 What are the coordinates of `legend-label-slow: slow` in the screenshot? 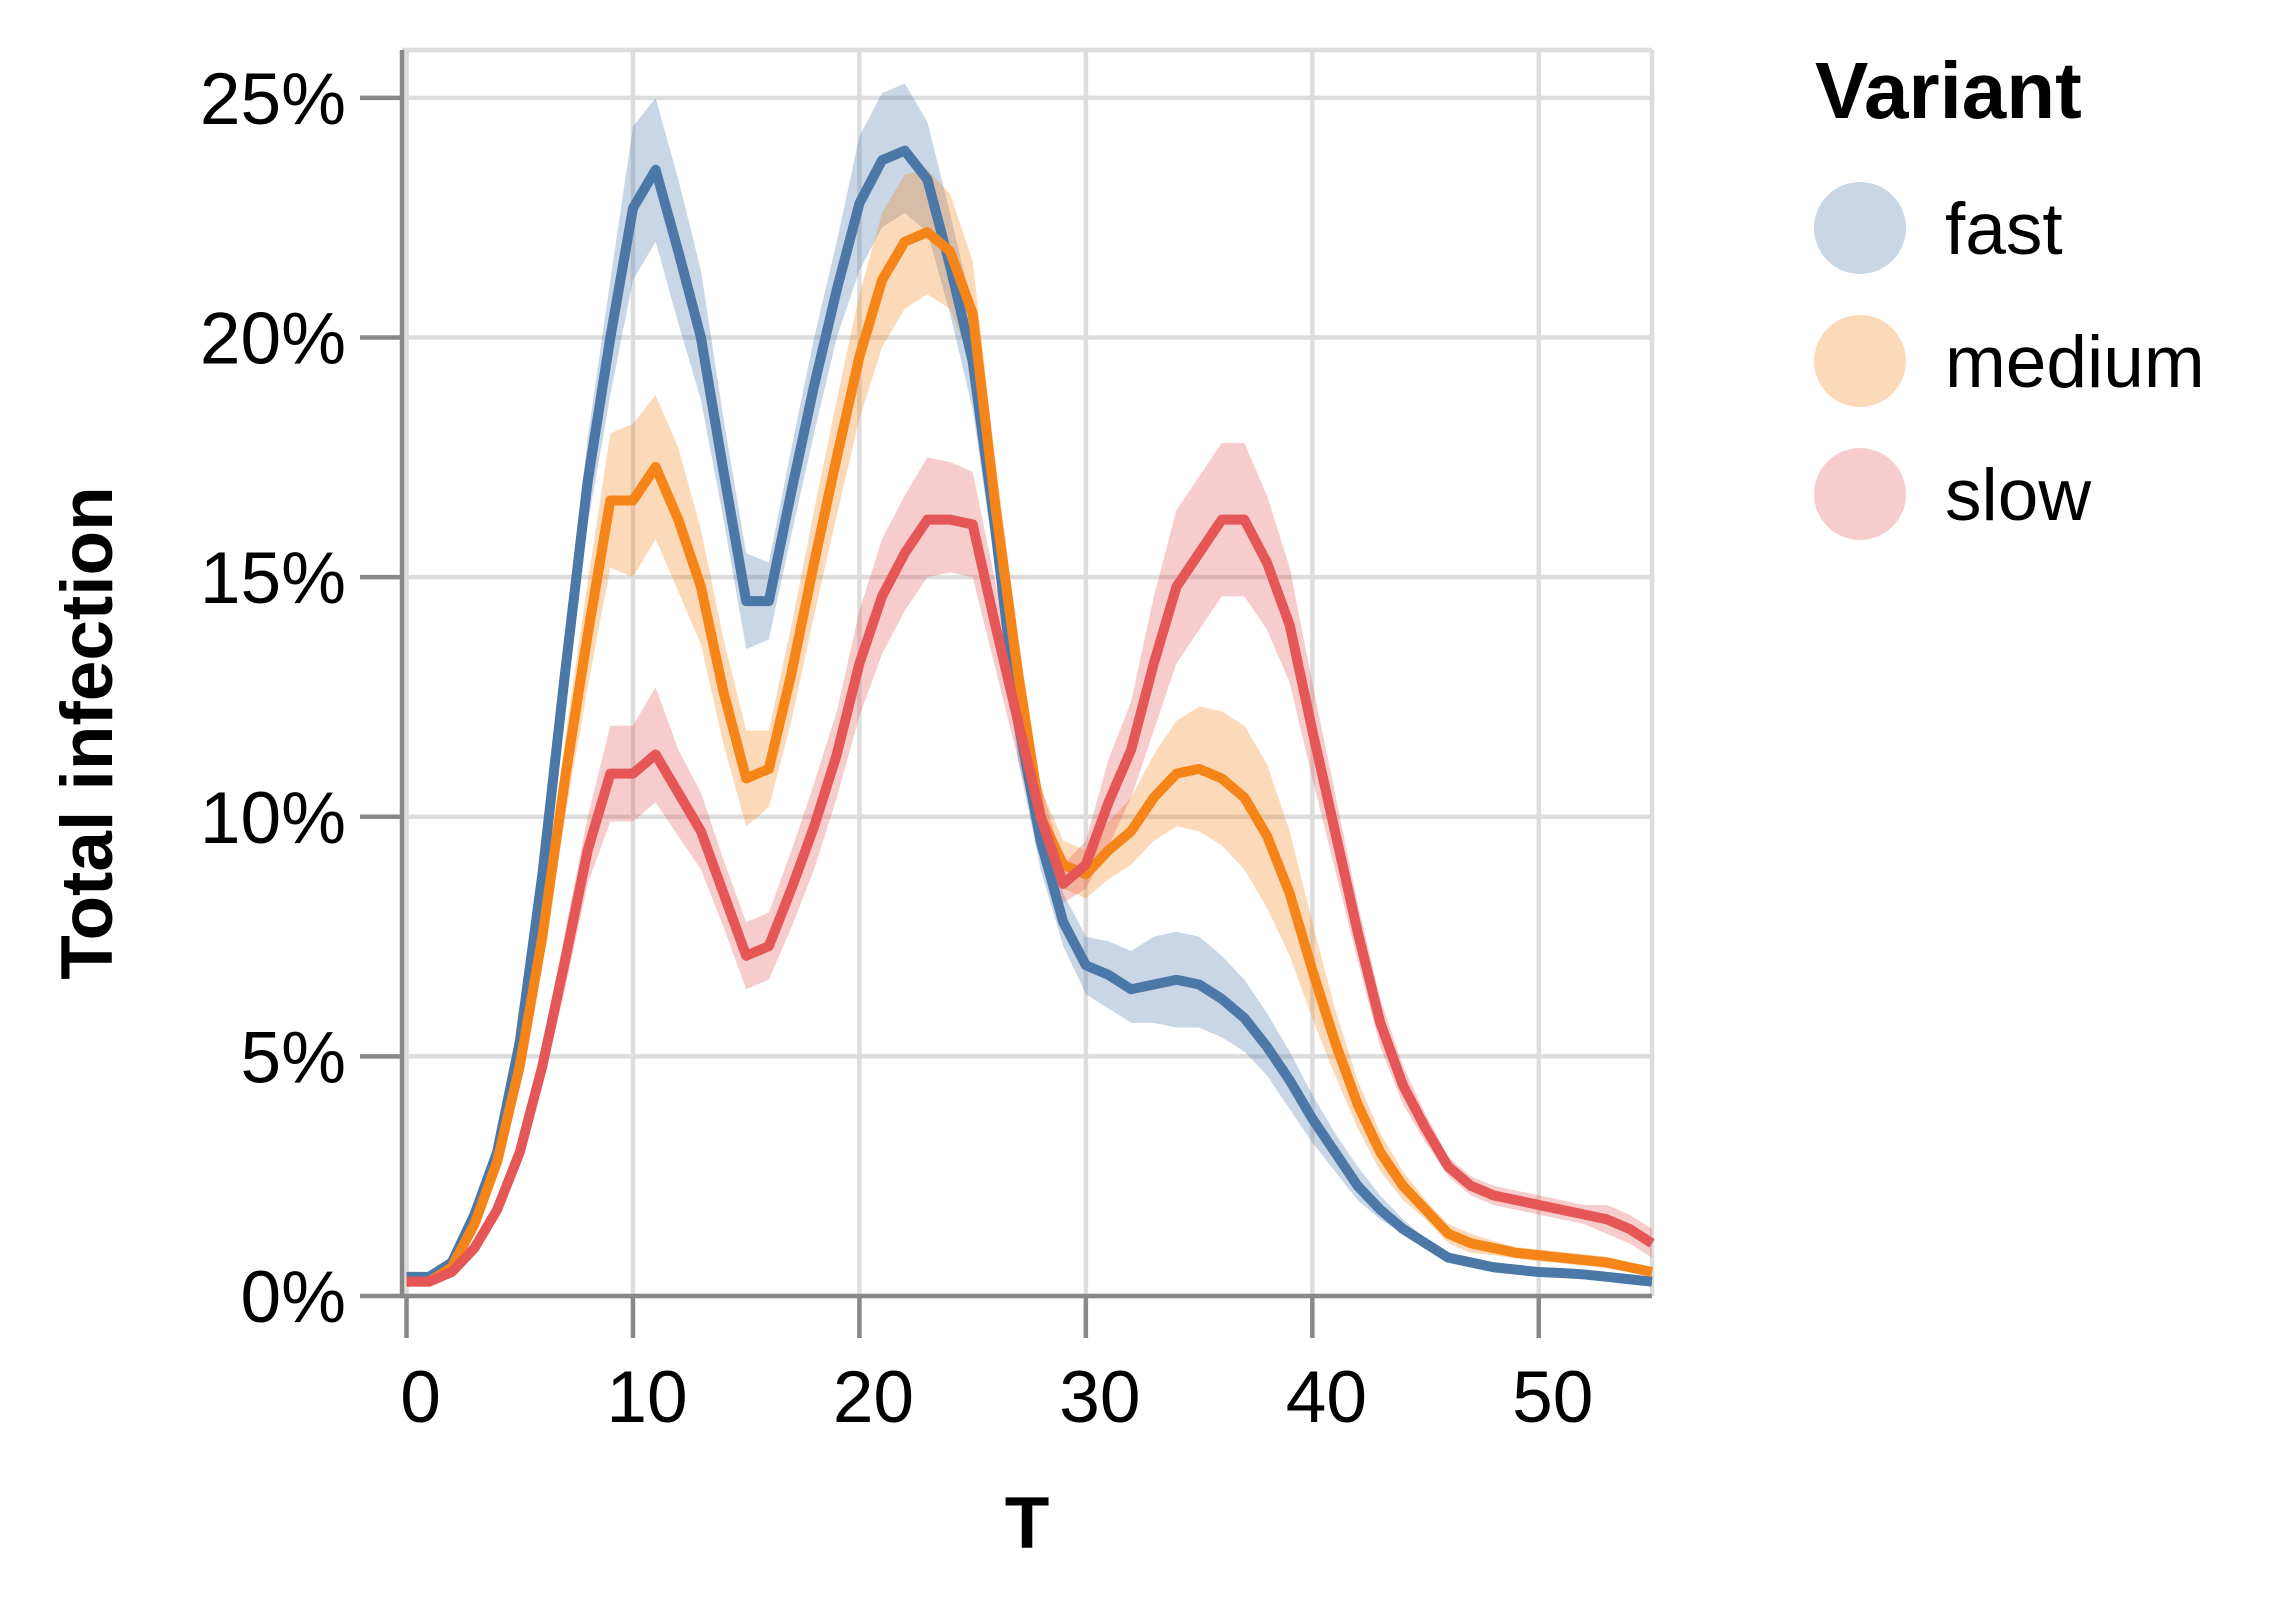 It's located at (2018, 495).